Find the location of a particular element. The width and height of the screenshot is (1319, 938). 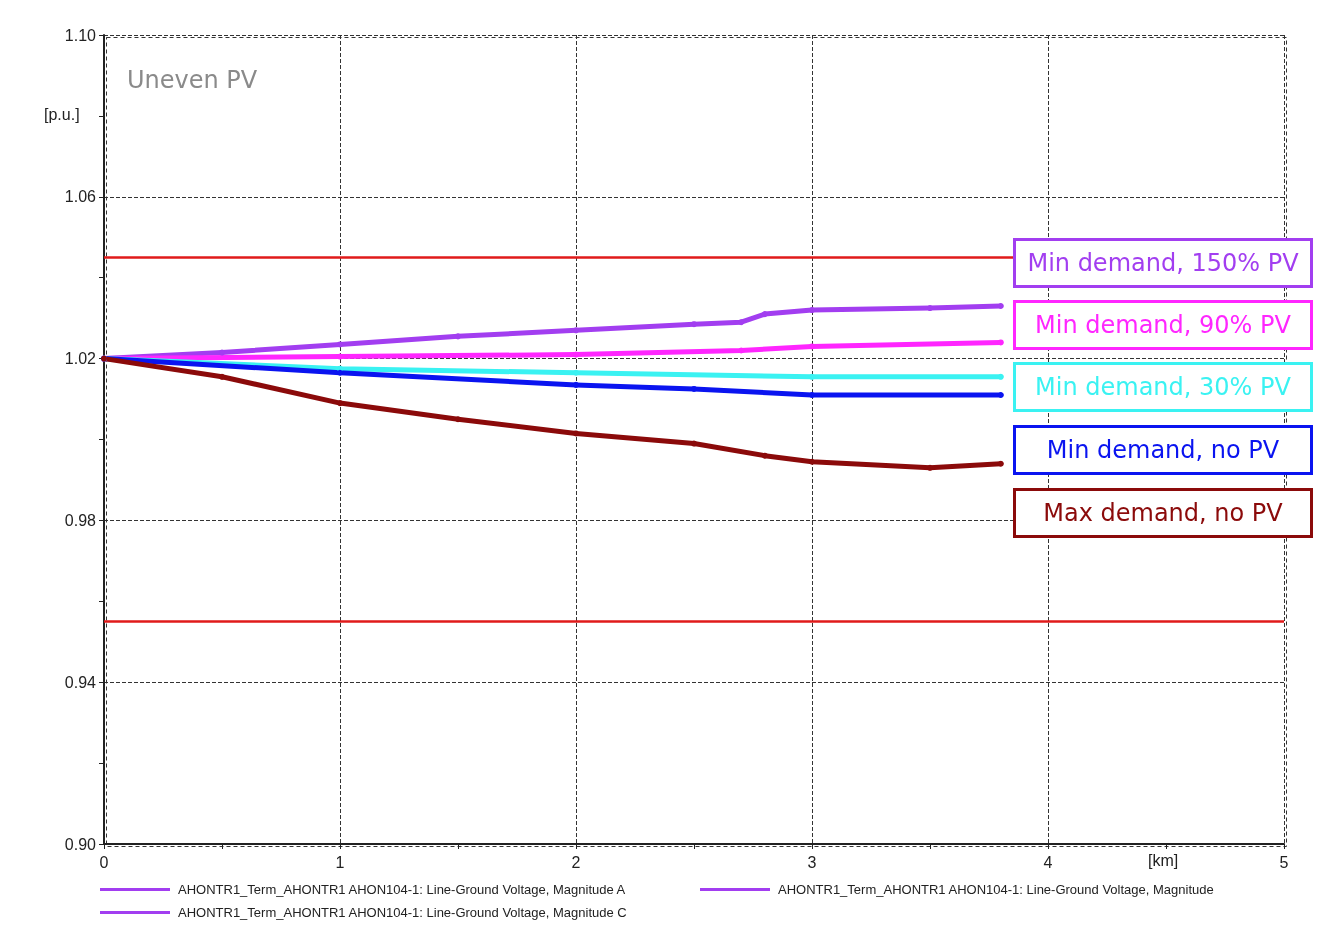

text: AHONTR1_Term_AHONTR1 AHON104-1: Line-Ground Voltage, Magnitude C is located at coordinates (402, 912).